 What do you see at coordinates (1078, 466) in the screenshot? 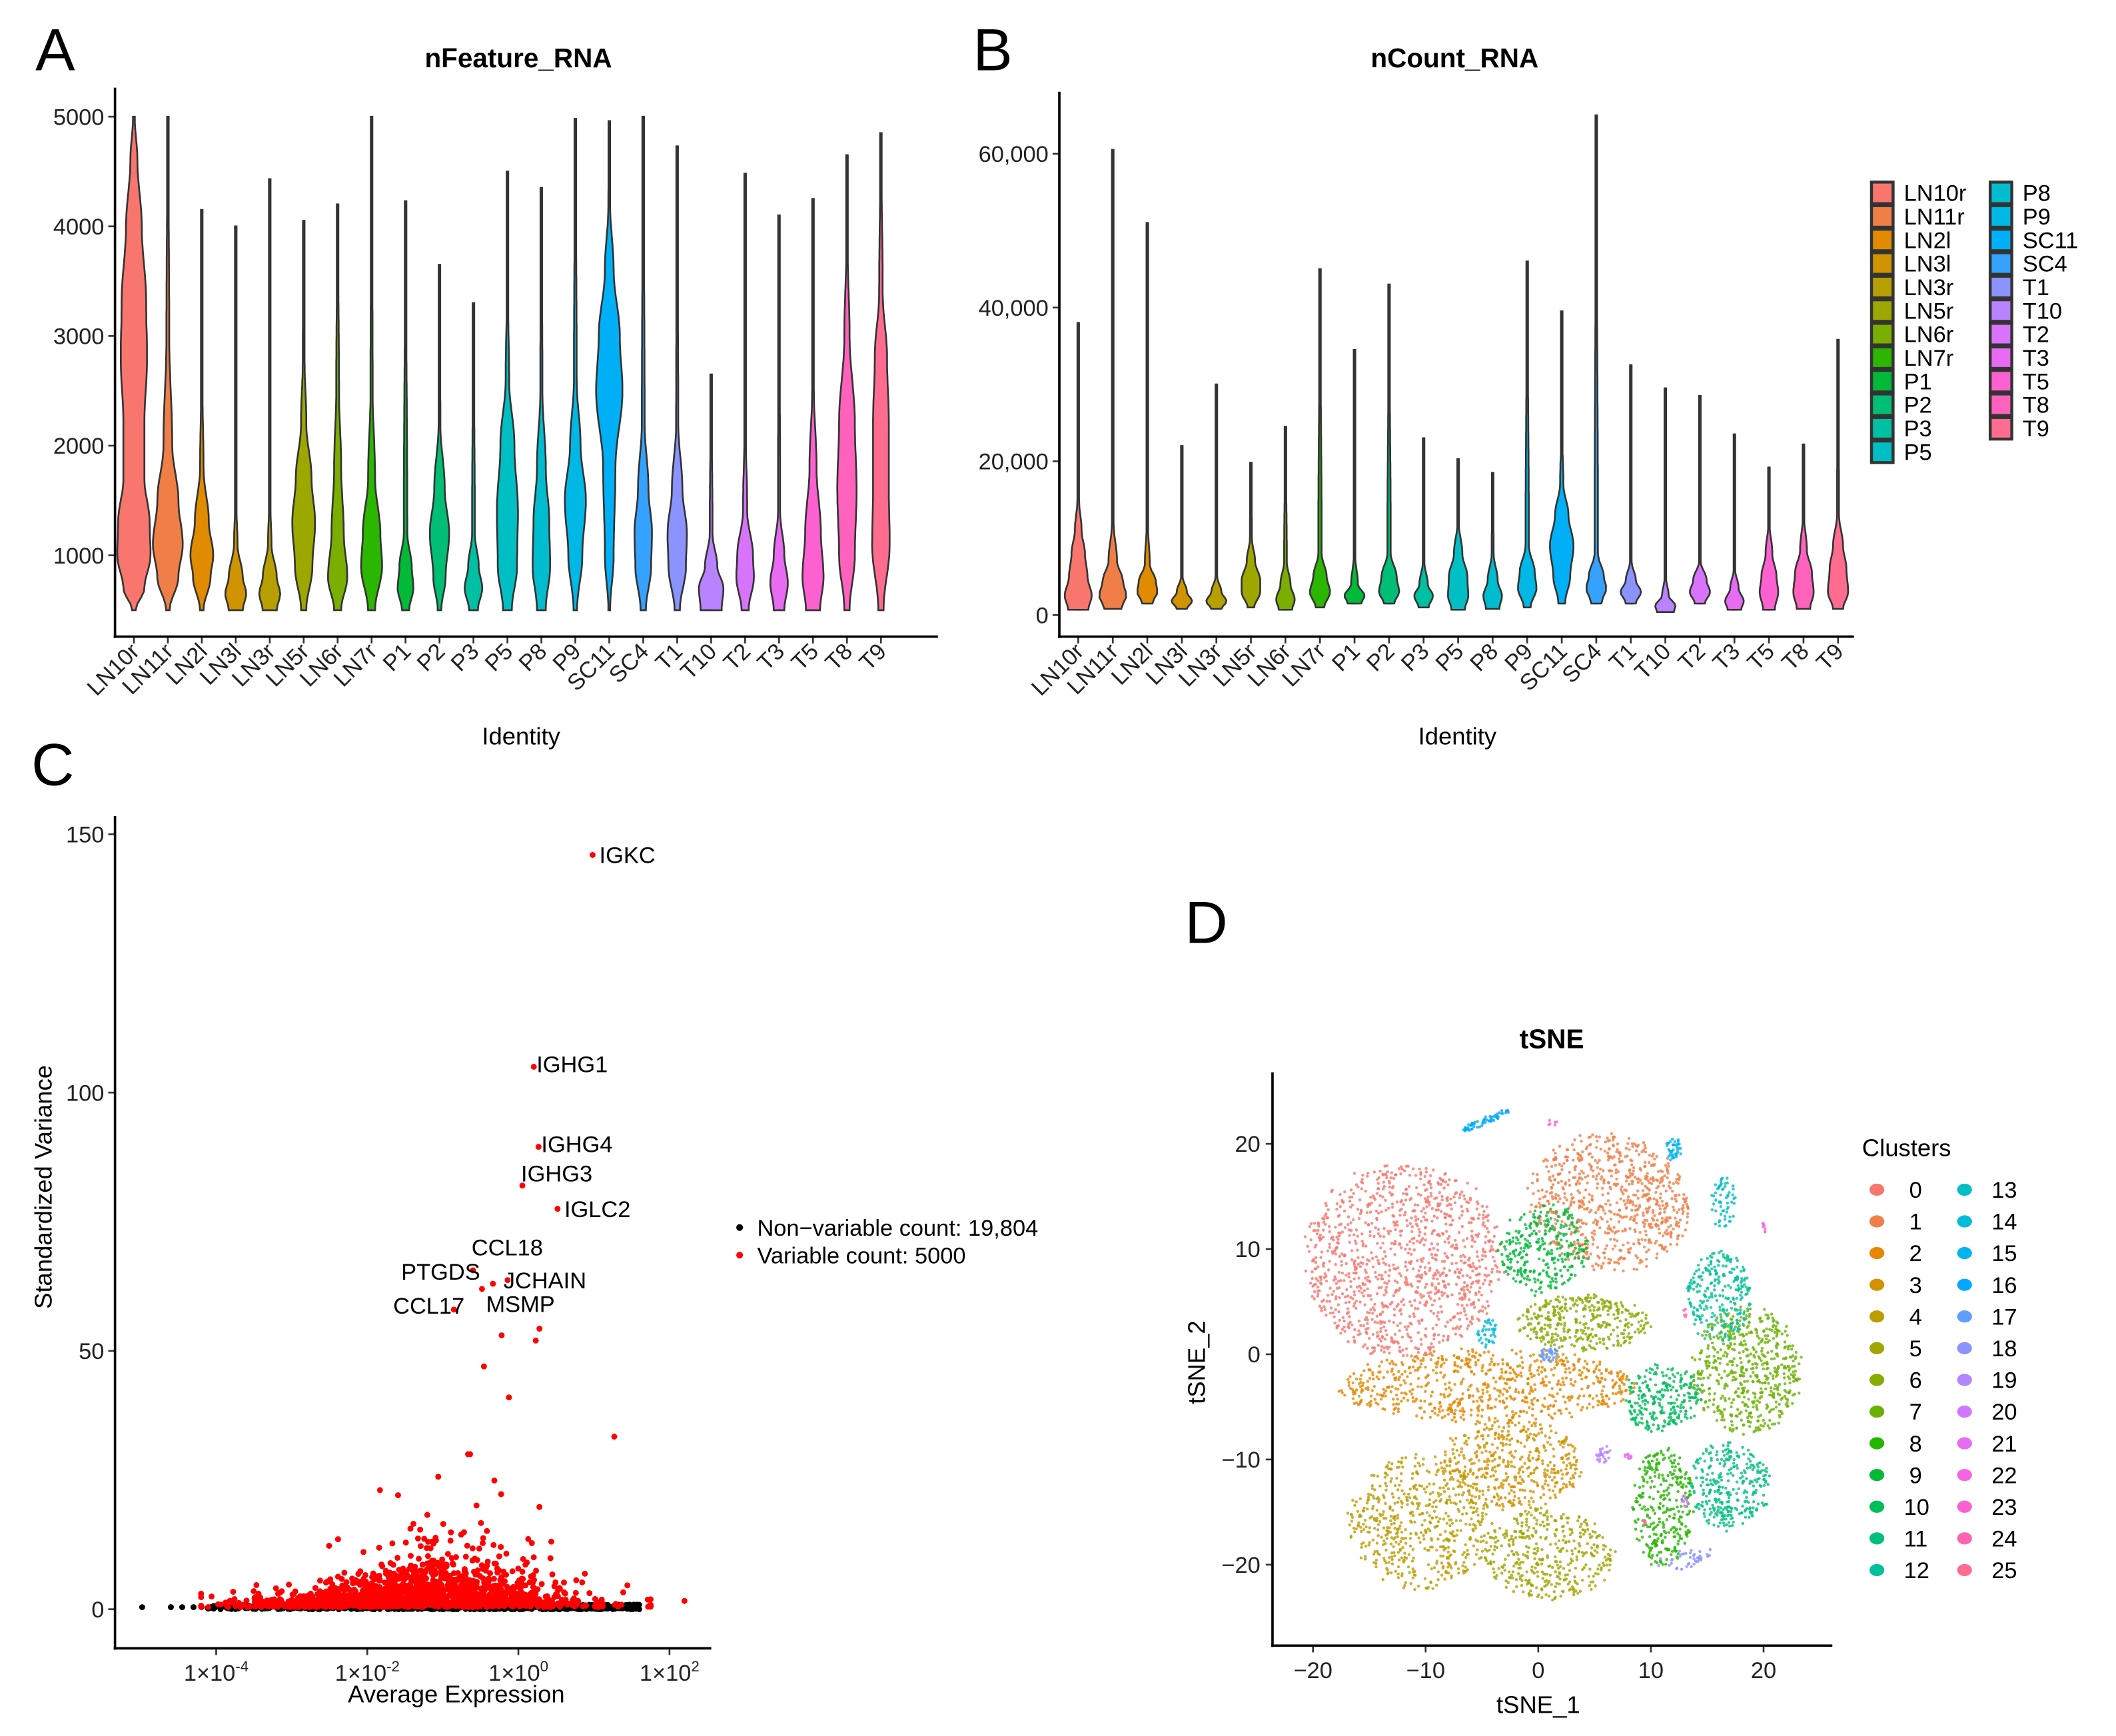
I see `violin-LN10r` at bounding box center [1078, 466].